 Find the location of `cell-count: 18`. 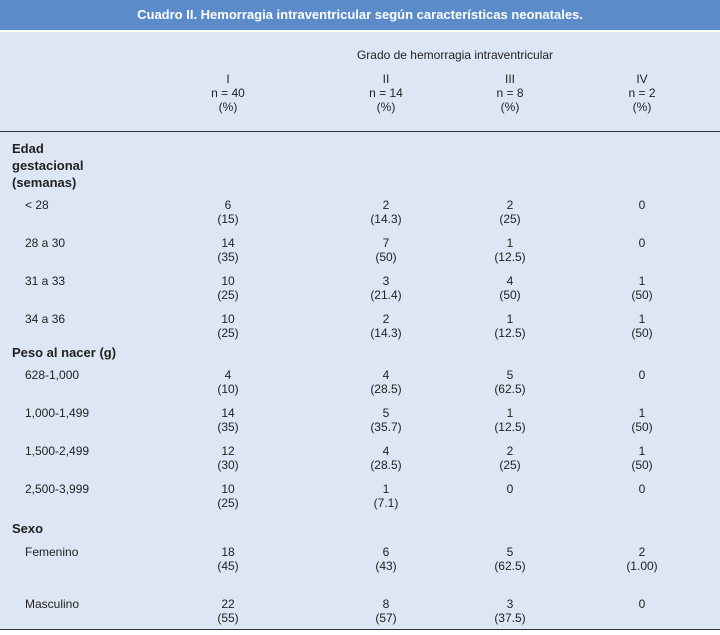

cell-count: 18 is located at coordinates (228, 552).